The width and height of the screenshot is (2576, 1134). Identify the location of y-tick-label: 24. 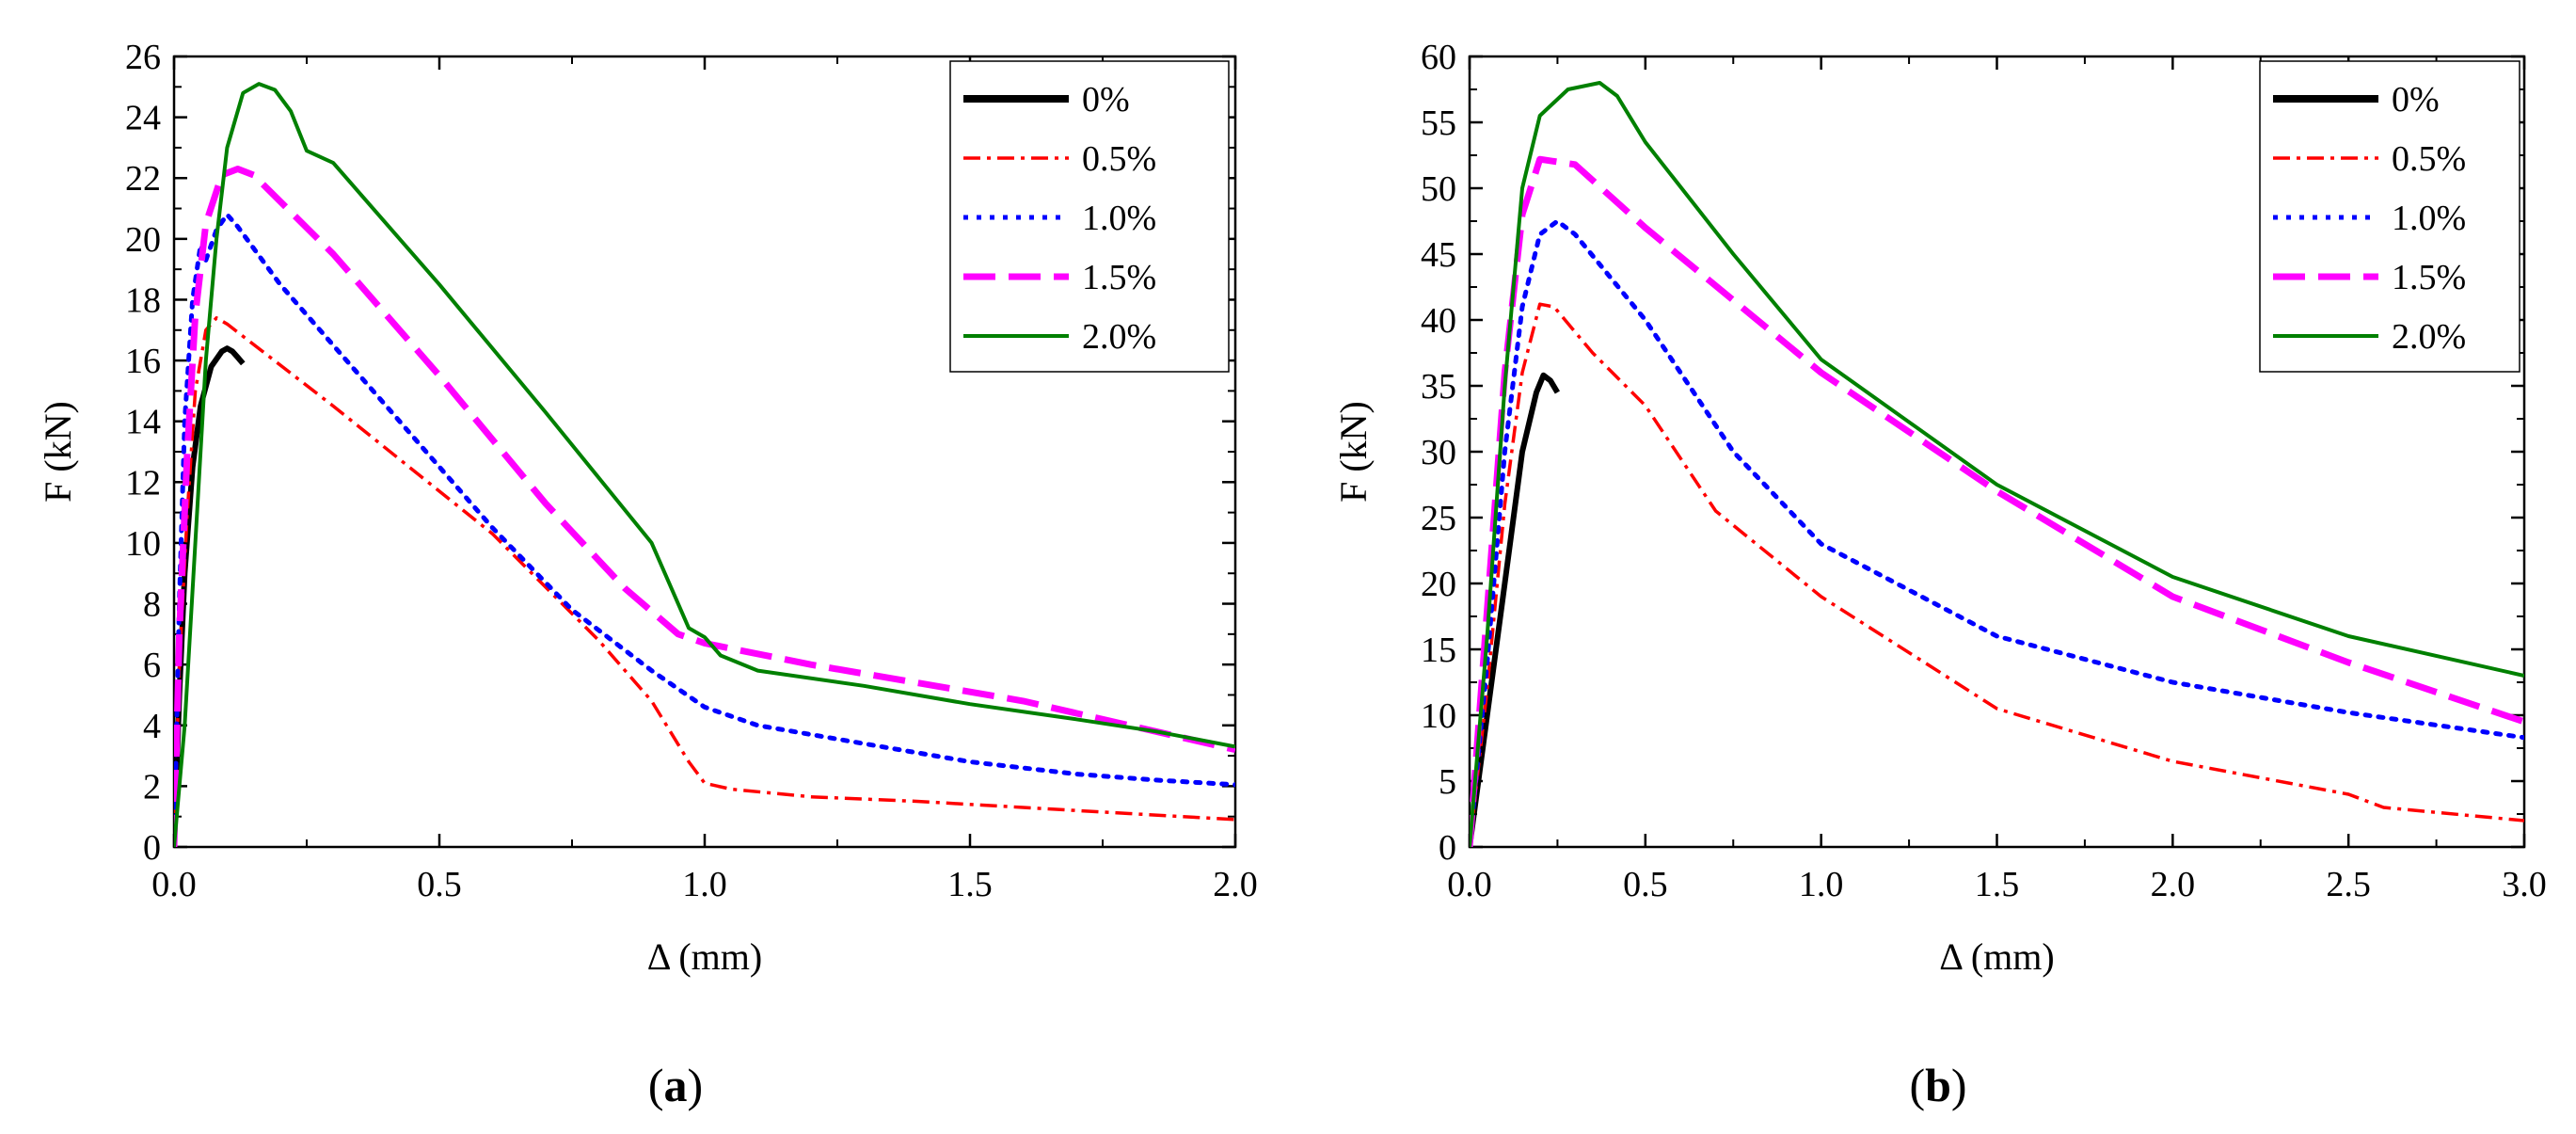
(143, 118).